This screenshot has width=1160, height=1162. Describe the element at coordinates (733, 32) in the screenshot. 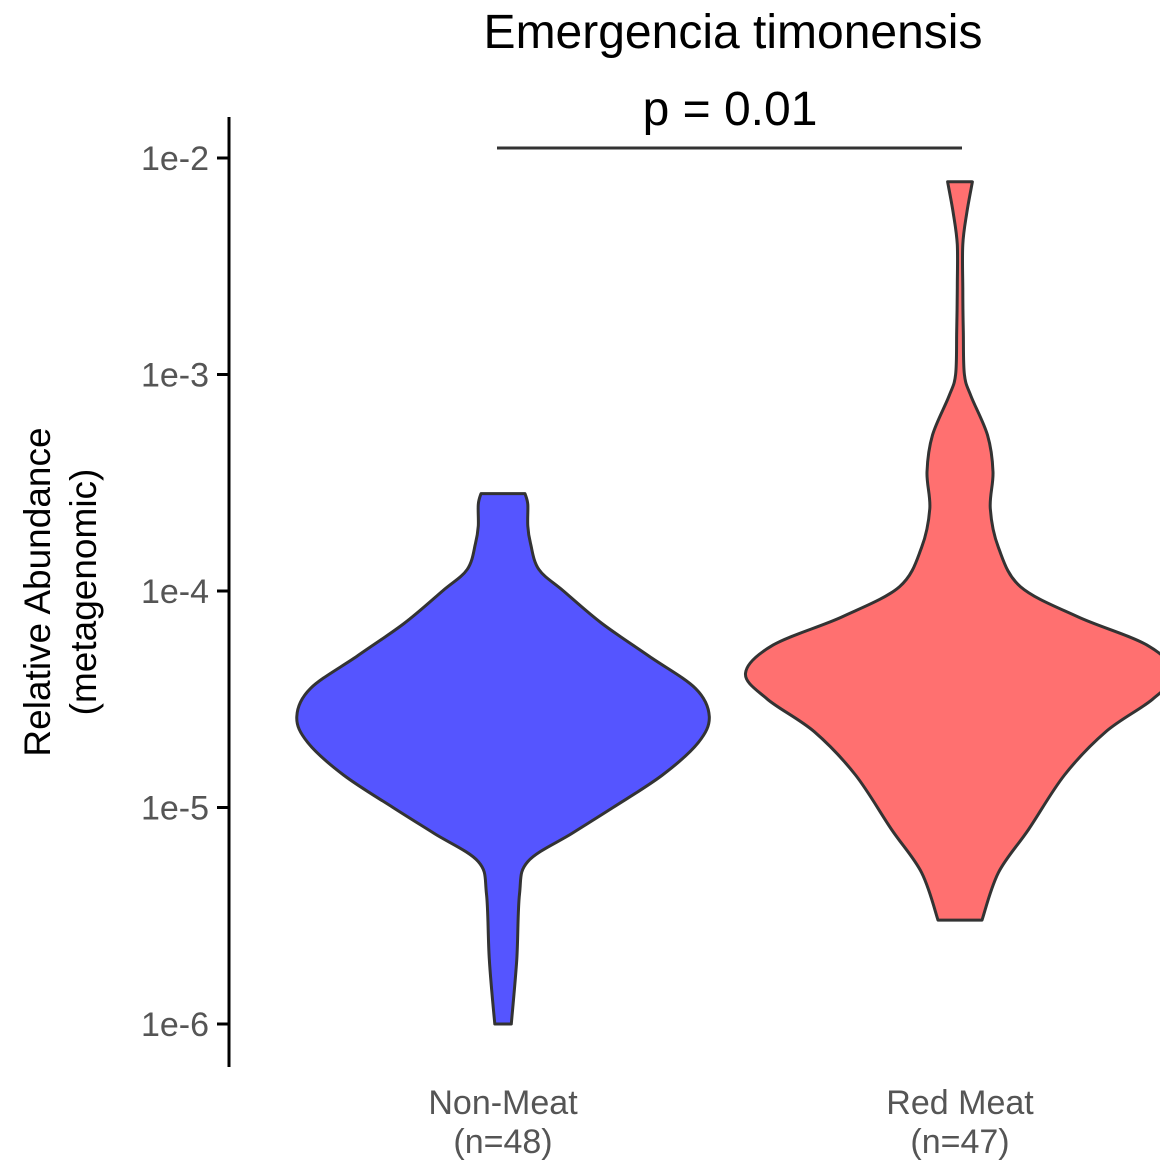

I see `chart-title: Emergencia timonensis` at that location.